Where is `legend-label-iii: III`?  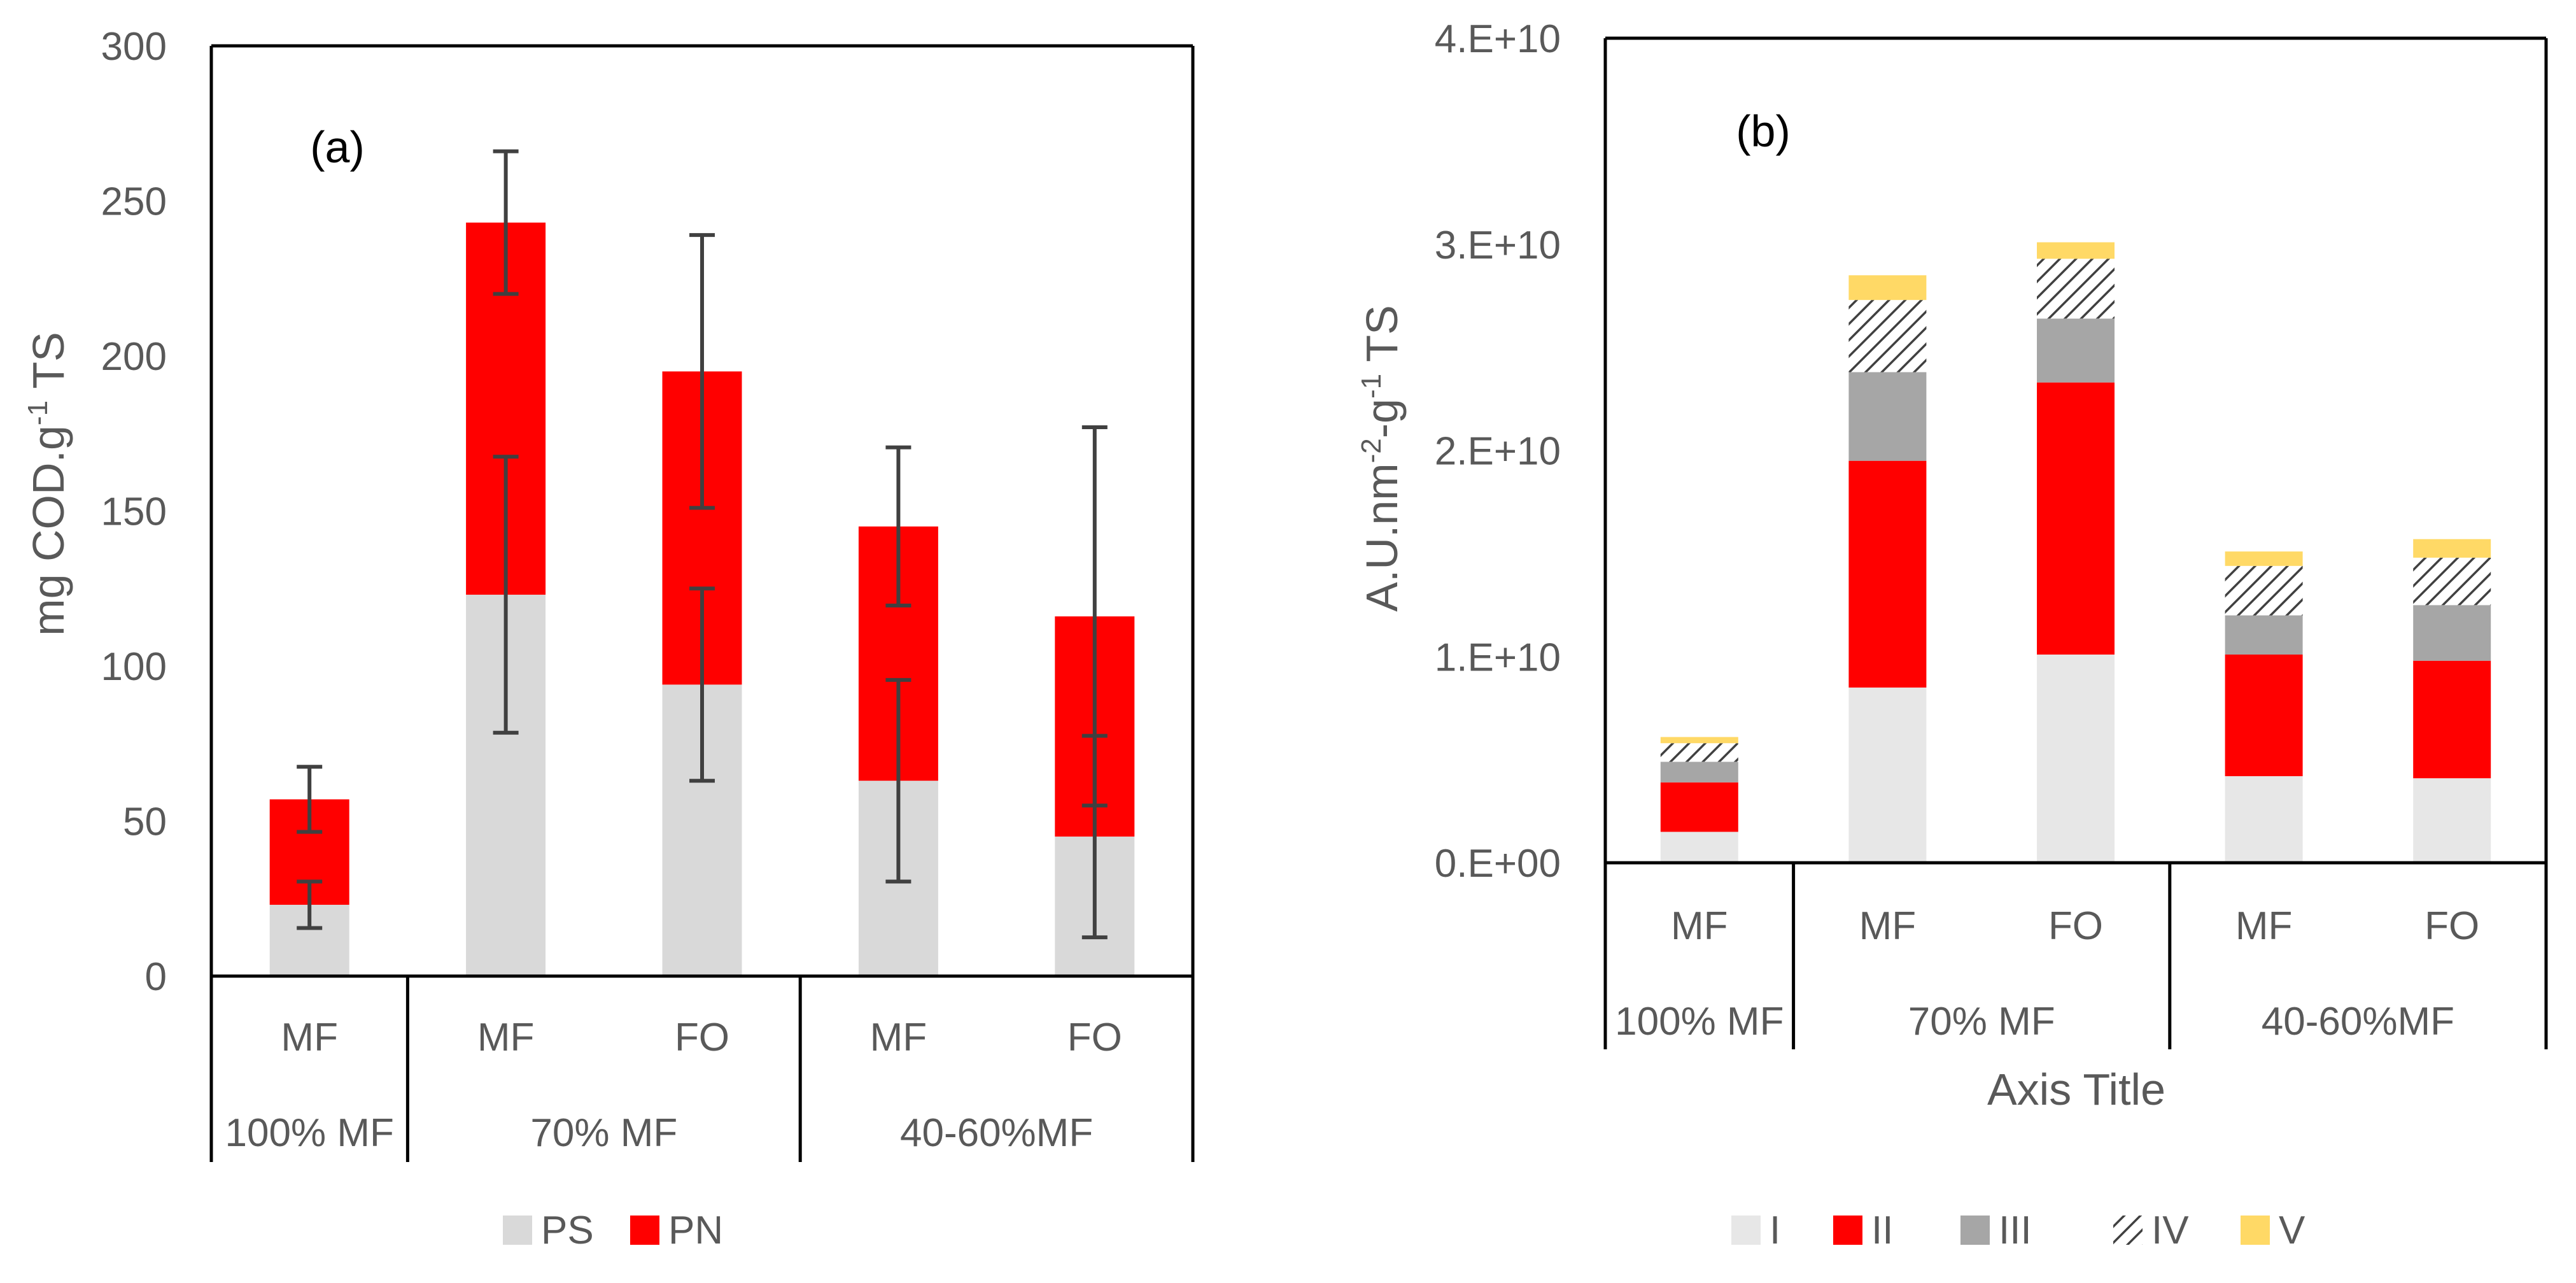 legend-label-iii: III is located at coordinates (2016, 1230).